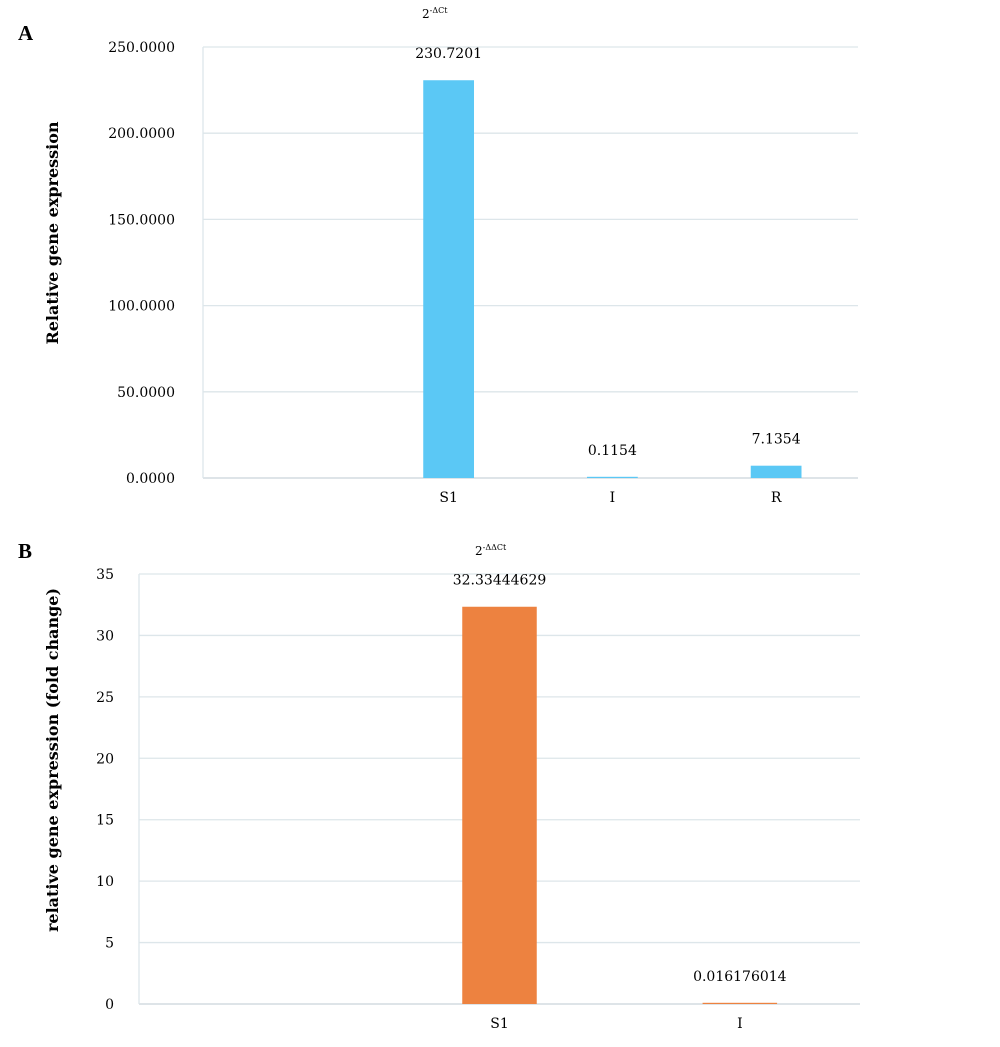  What do you see at coordinates (105, 636) in the screenshot?
I see `y-tick-label-b: 30` at bounding box center [105, 636].